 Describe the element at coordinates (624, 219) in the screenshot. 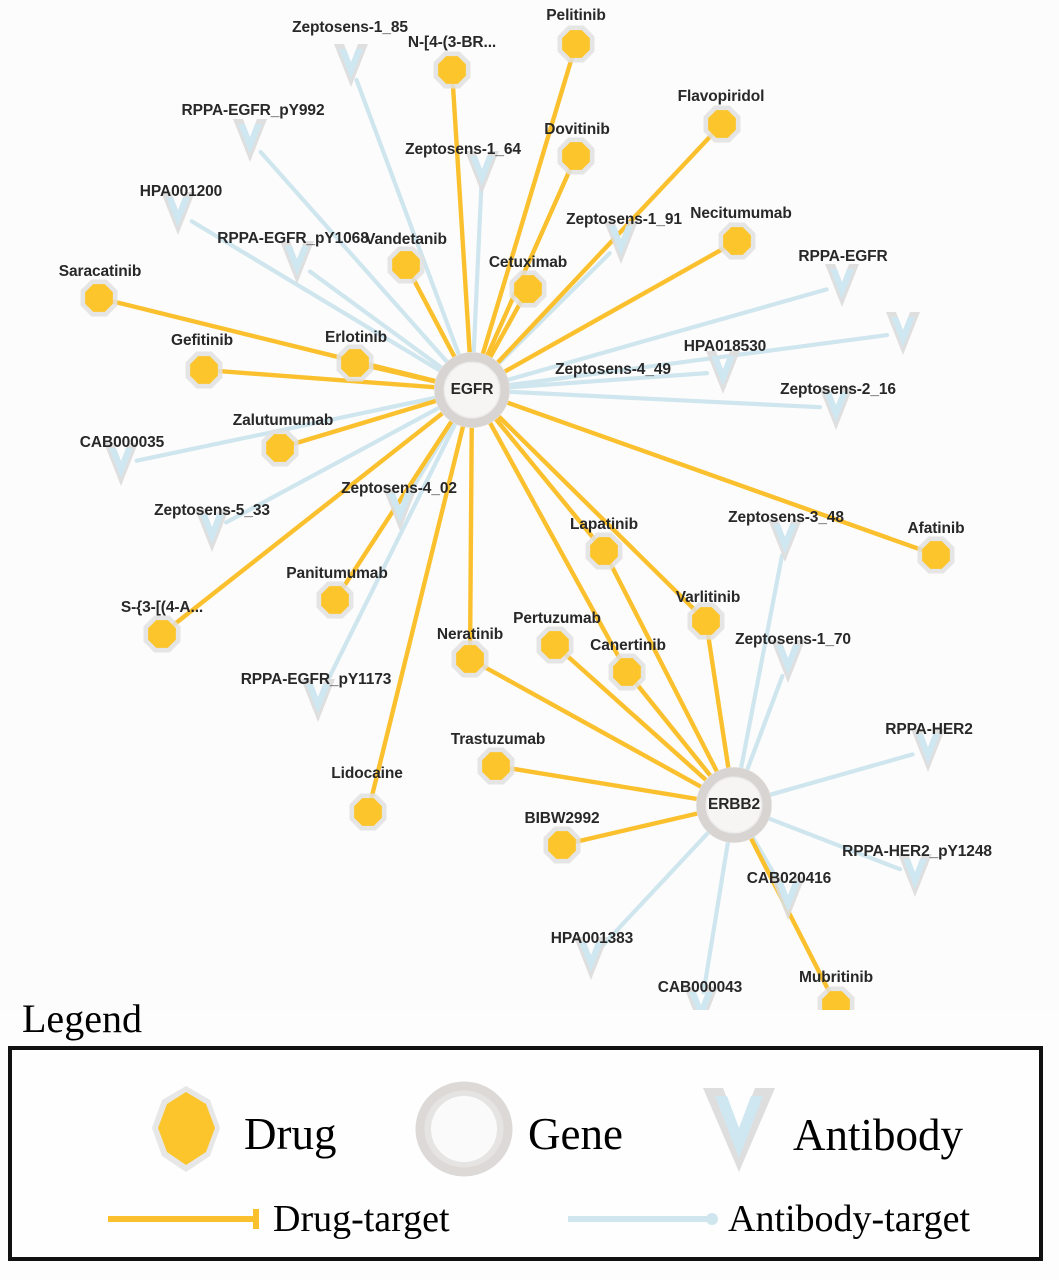

I see `antibody-node-label: Zeptosens-1_91` at that location.